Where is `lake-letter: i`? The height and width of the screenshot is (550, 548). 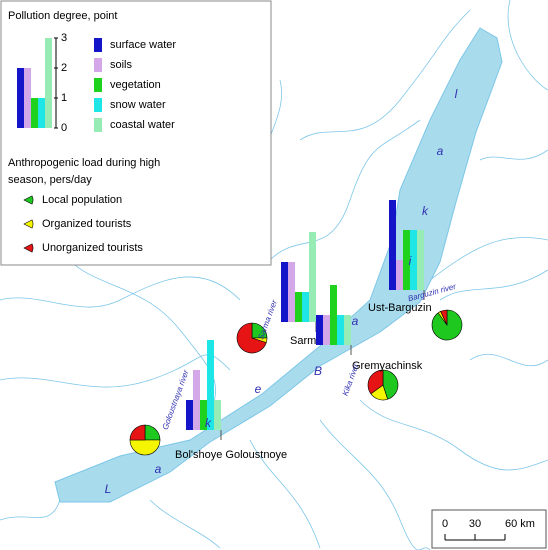
lake-letter: i is located at coordinates (410, 261).